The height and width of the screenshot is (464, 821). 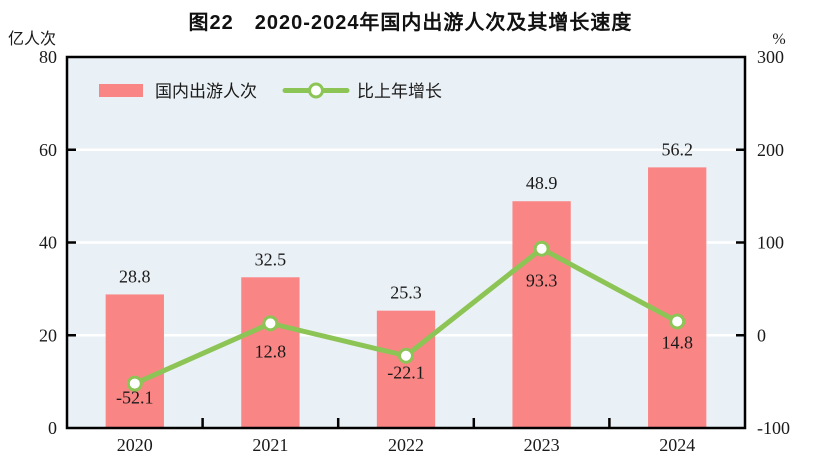 What do you see at coordinates (399, 91) in the screenshot?
I see `legend-line-label: 比上年增长` at bounding box center [399, 91].